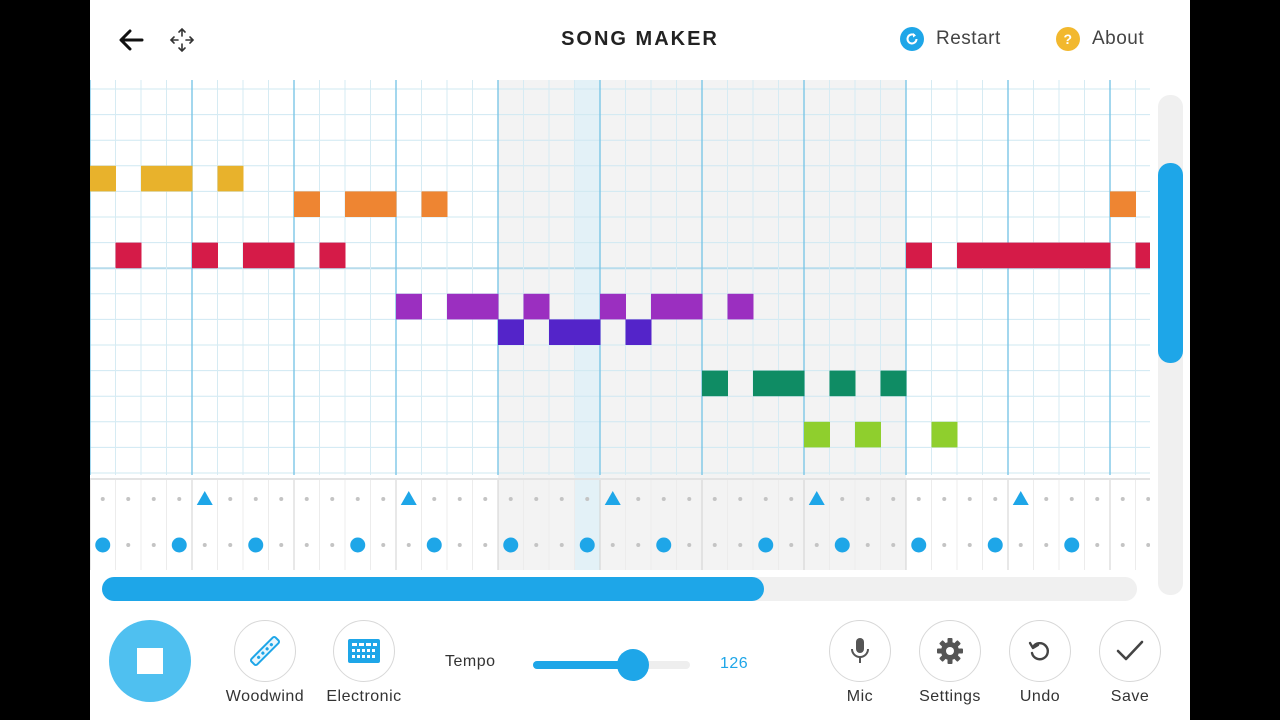 This screenshot has width=1280, height=720. Describe the element at coordinates (182, 40) in the screenshot. I see `fullscreen-move-button` at that location.